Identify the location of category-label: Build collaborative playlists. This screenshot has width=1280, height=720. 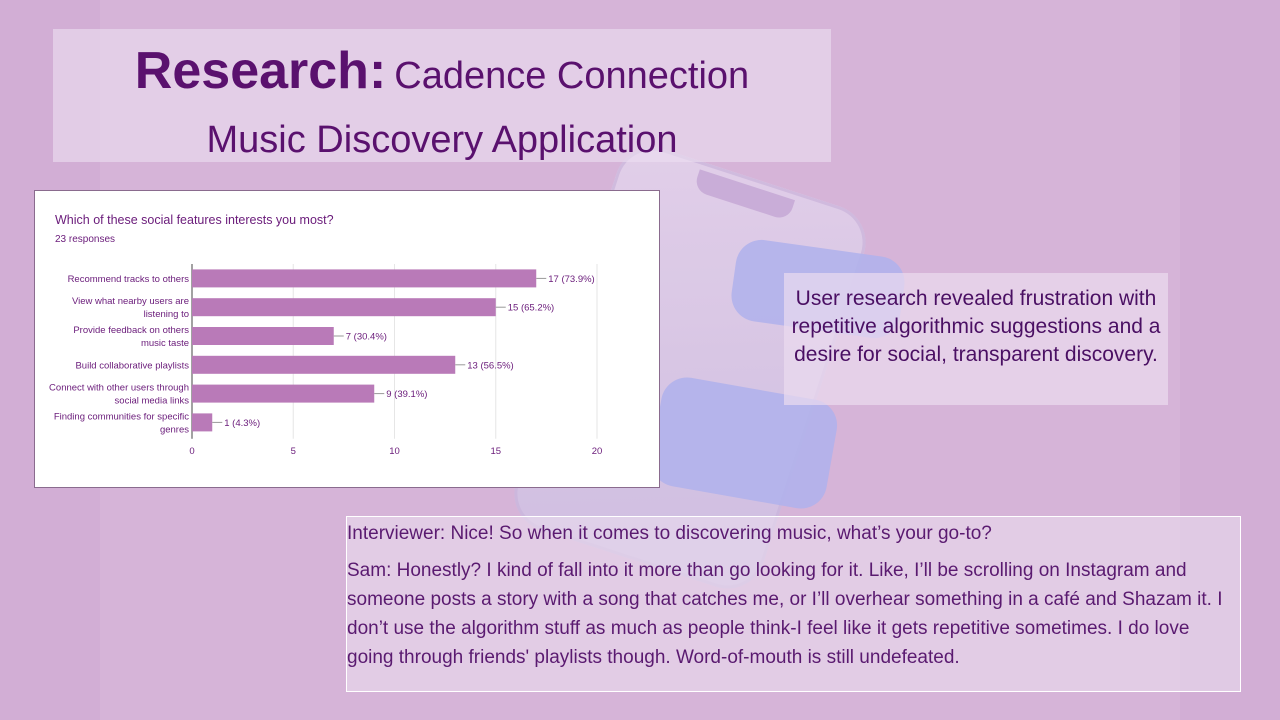
(132, 365).